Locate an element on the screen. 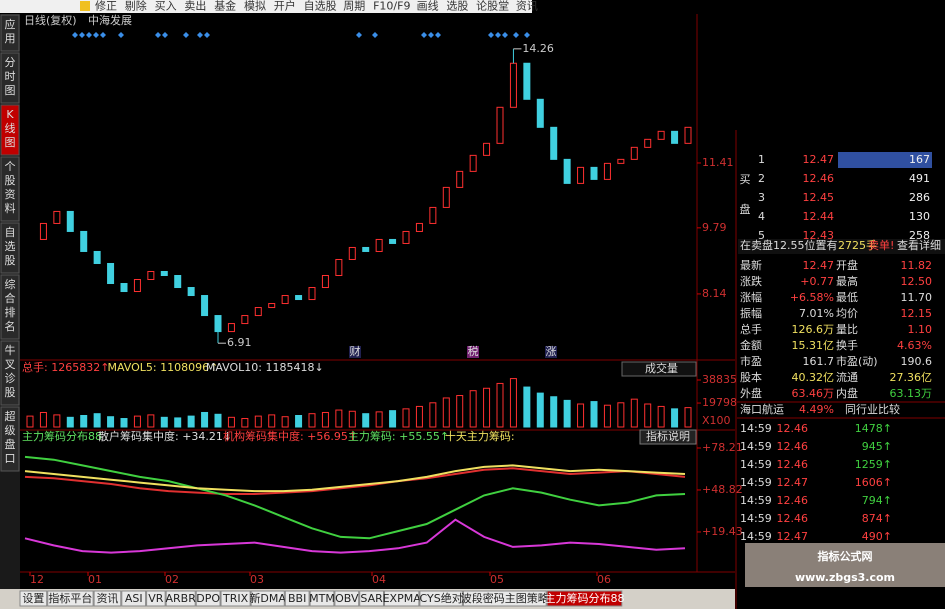 The height and width of the screenshot is (609, 945). toolbar-item: 论股堂 is located at coordinates (492, 6).